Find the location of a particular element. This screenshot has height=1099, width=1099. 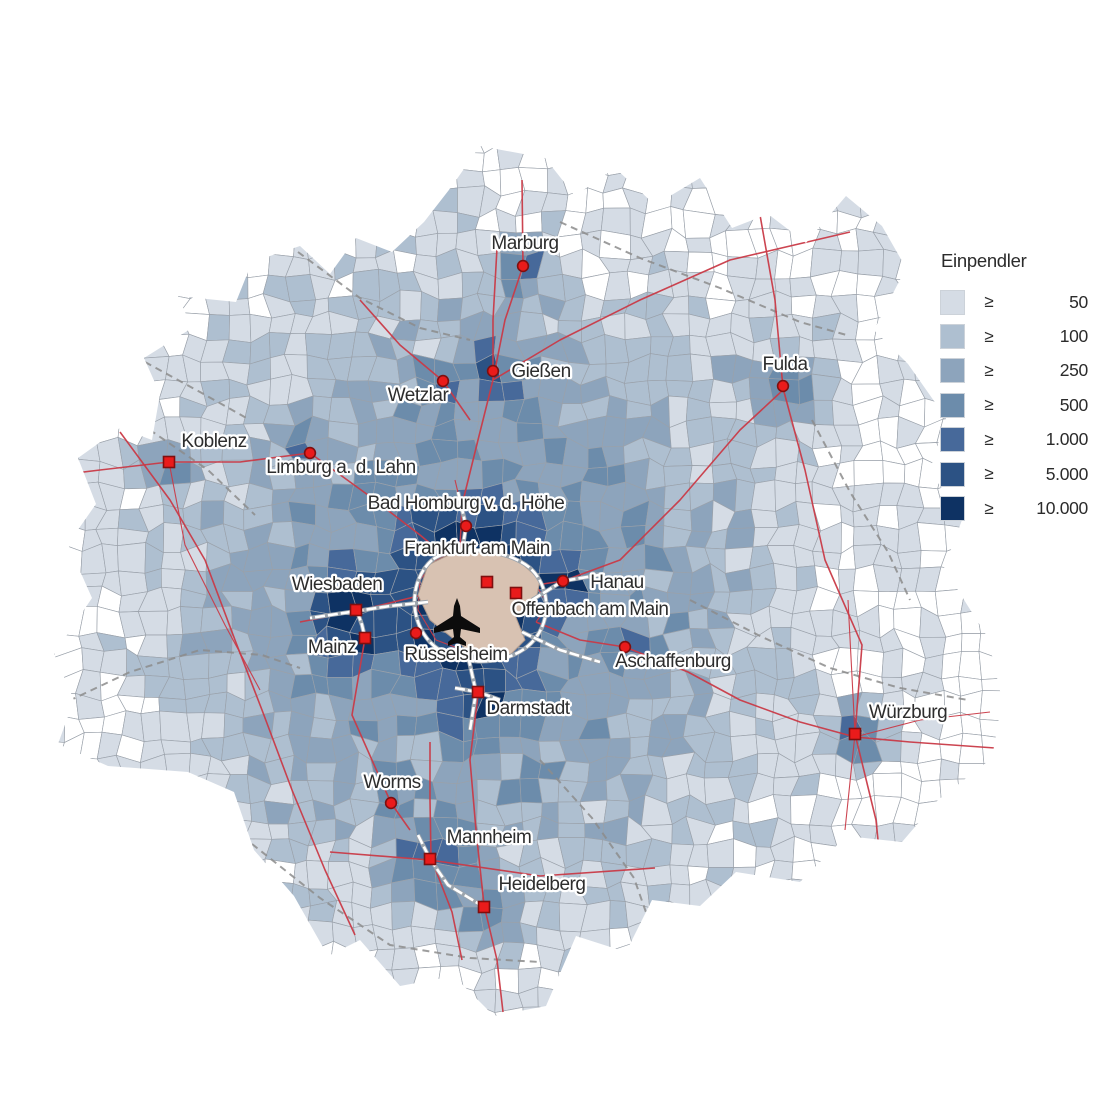

city-label: Koblenz is located at coordinates (213, 441).